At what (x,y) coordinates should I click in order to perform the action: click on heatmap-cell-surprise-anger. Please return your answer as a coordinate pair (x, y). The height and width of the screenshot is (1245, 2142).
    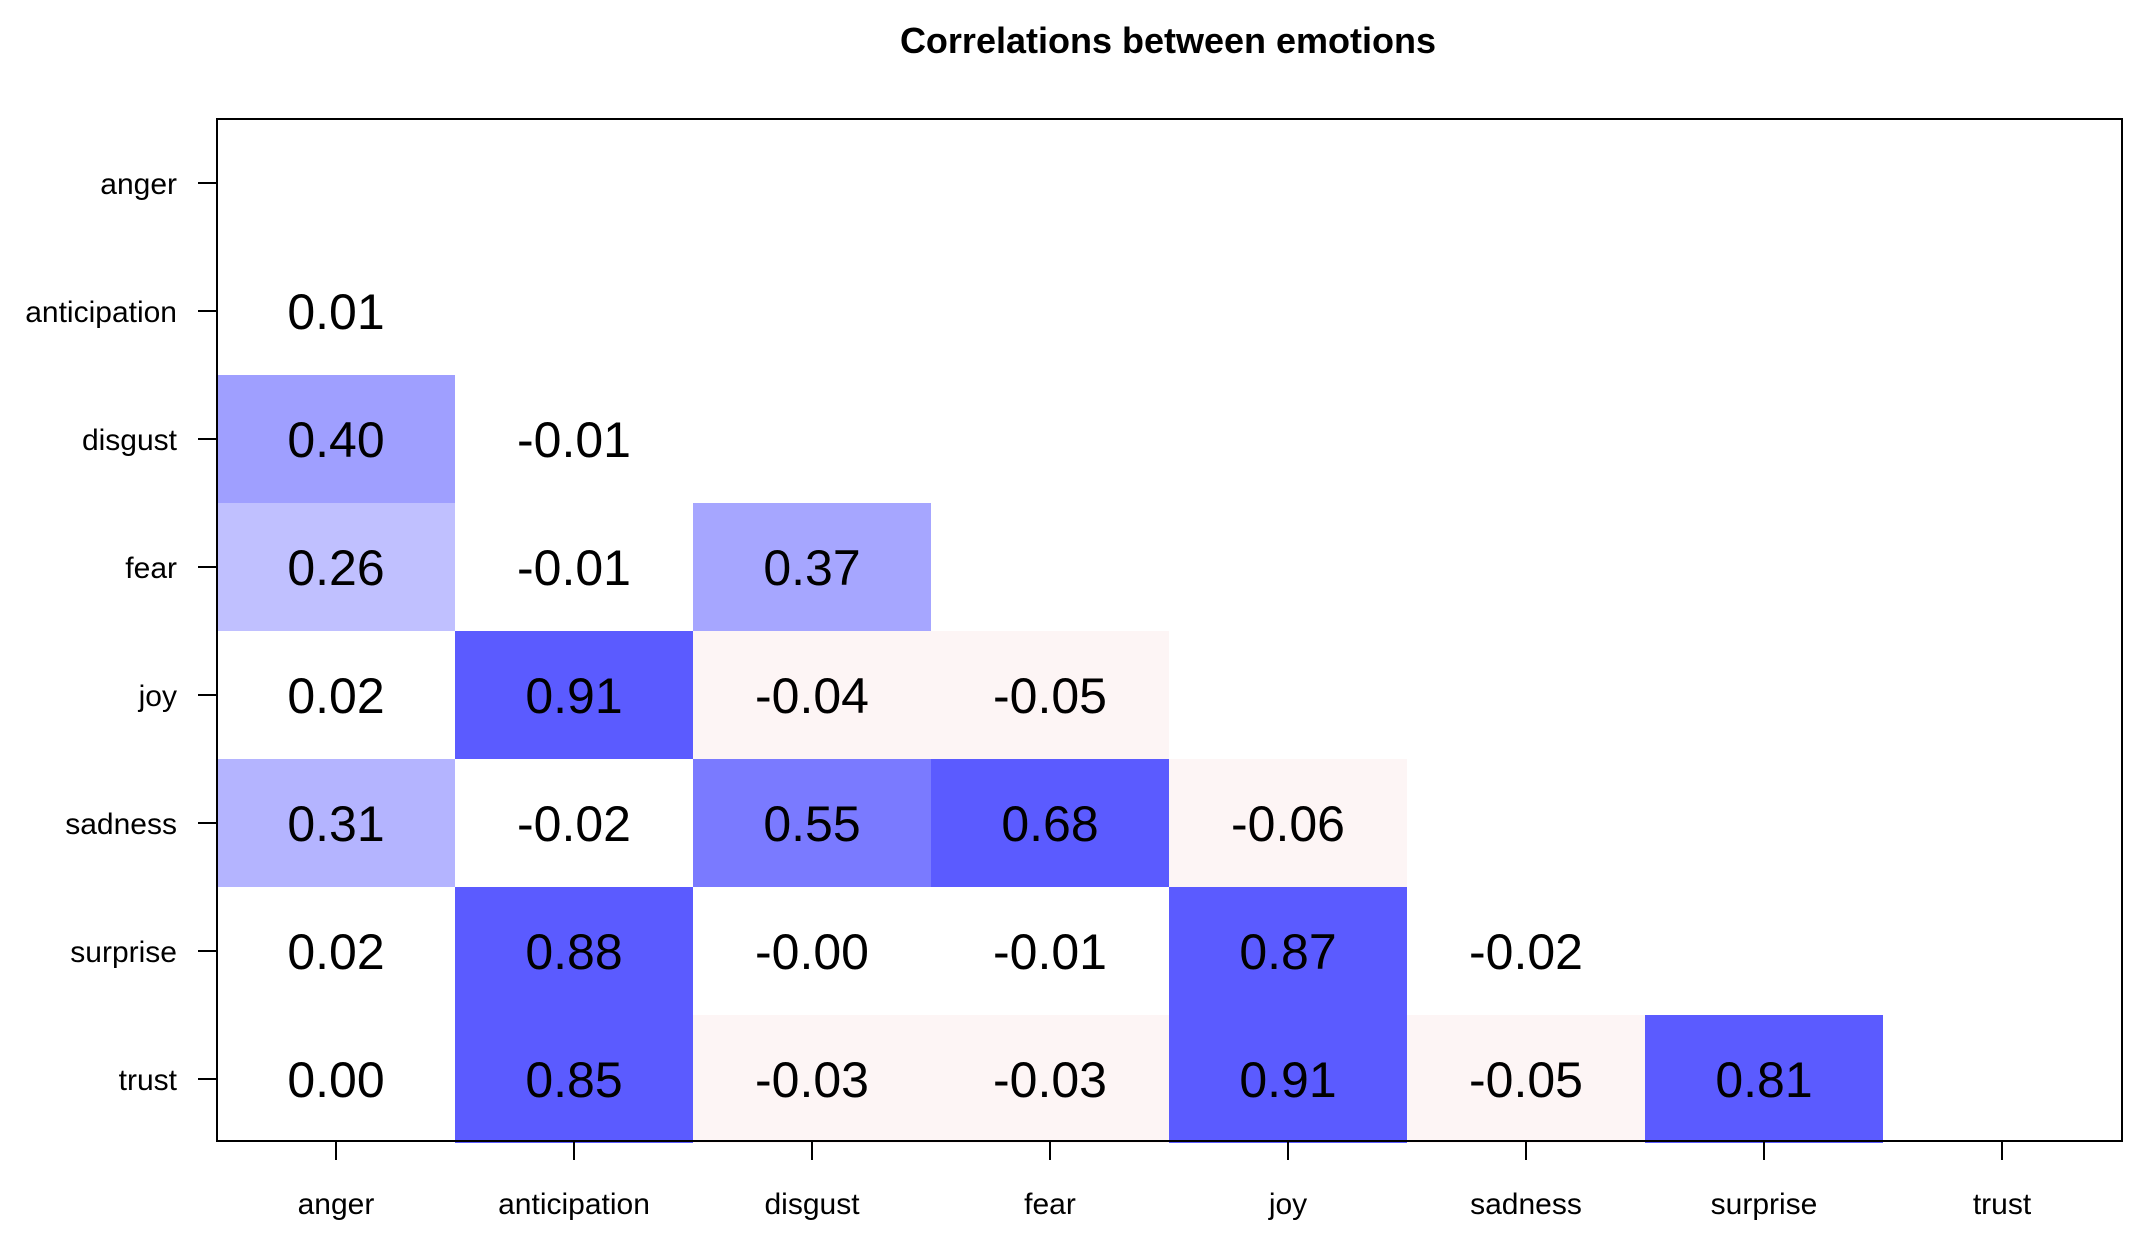
    Looking at the image, I should click on (336, 951).